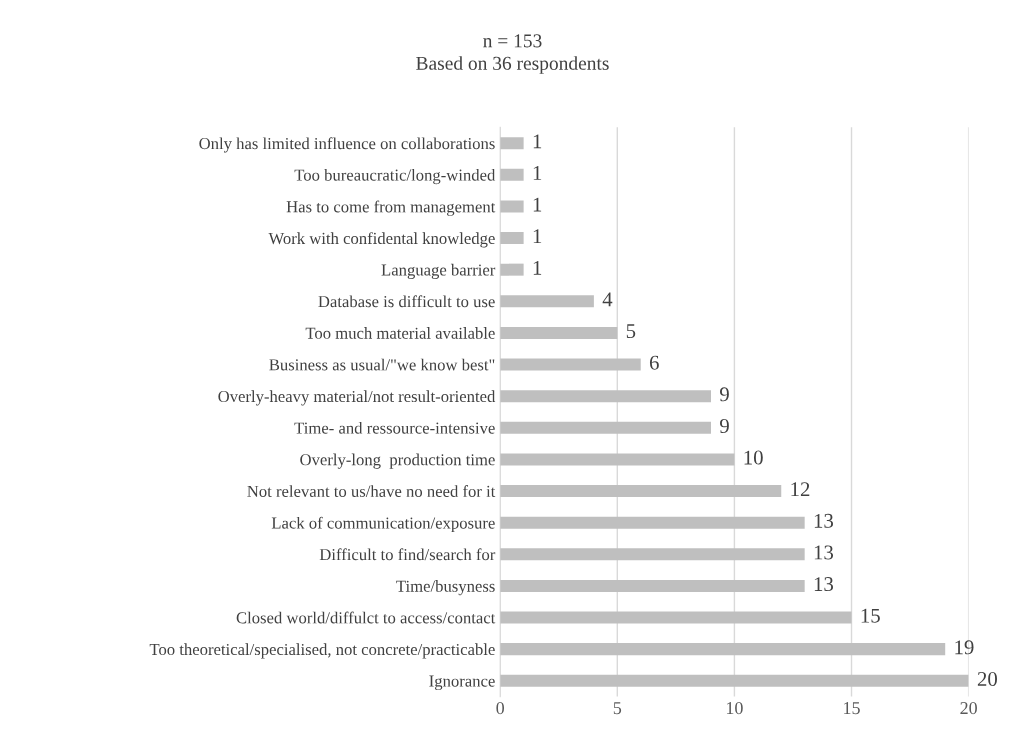  What do you see at coordinates (607, 299) in the screenshot?
I see `data-label: 4` at bounding box center [607, 299].